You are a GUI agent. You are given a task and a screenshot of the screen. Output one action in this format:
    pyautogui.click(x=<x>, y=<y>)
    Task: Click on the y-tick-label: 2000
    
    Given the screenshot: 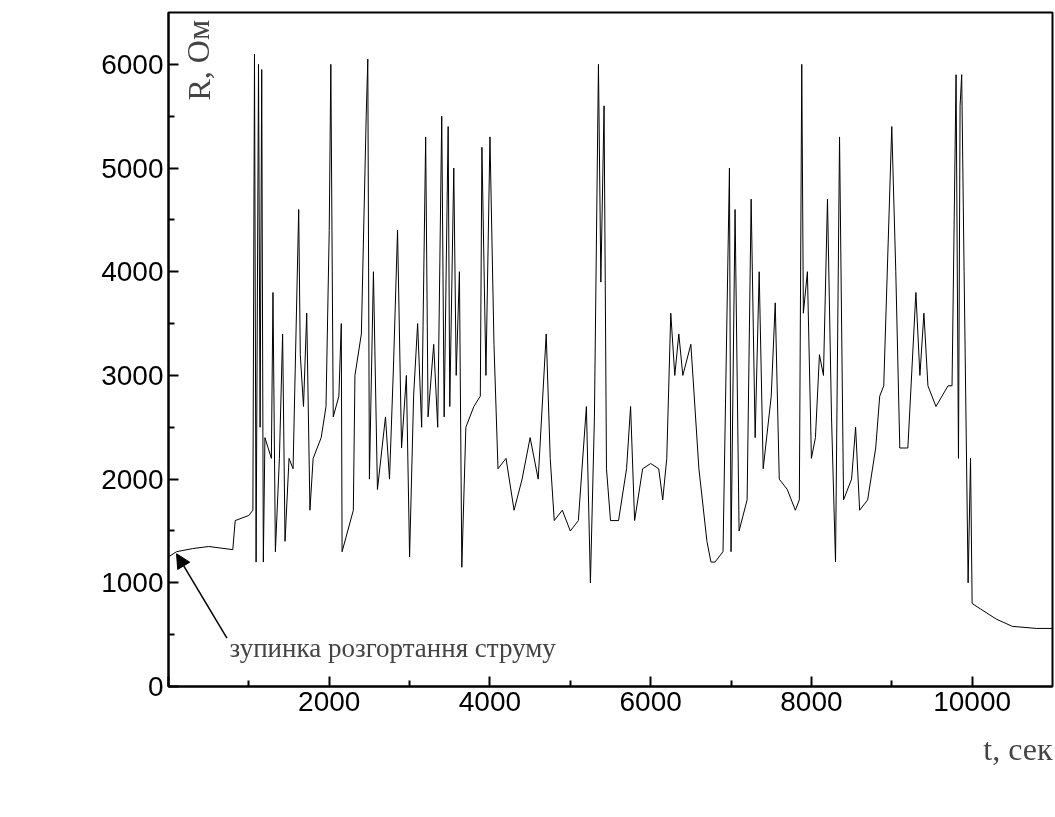 What is the action you would take?
    pyautogui.click(x=132, y=479)
    